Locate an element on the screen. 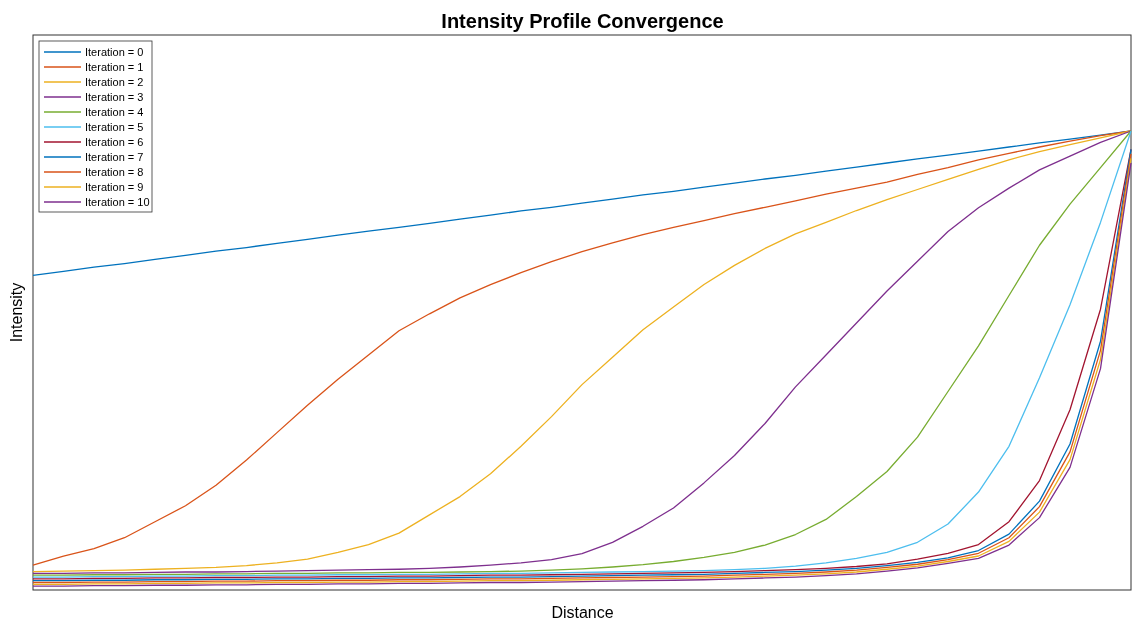 The width and height of the screenshot is (1140, 638). legend-label: Iteration = 10 is located at coordinates (117, 202).